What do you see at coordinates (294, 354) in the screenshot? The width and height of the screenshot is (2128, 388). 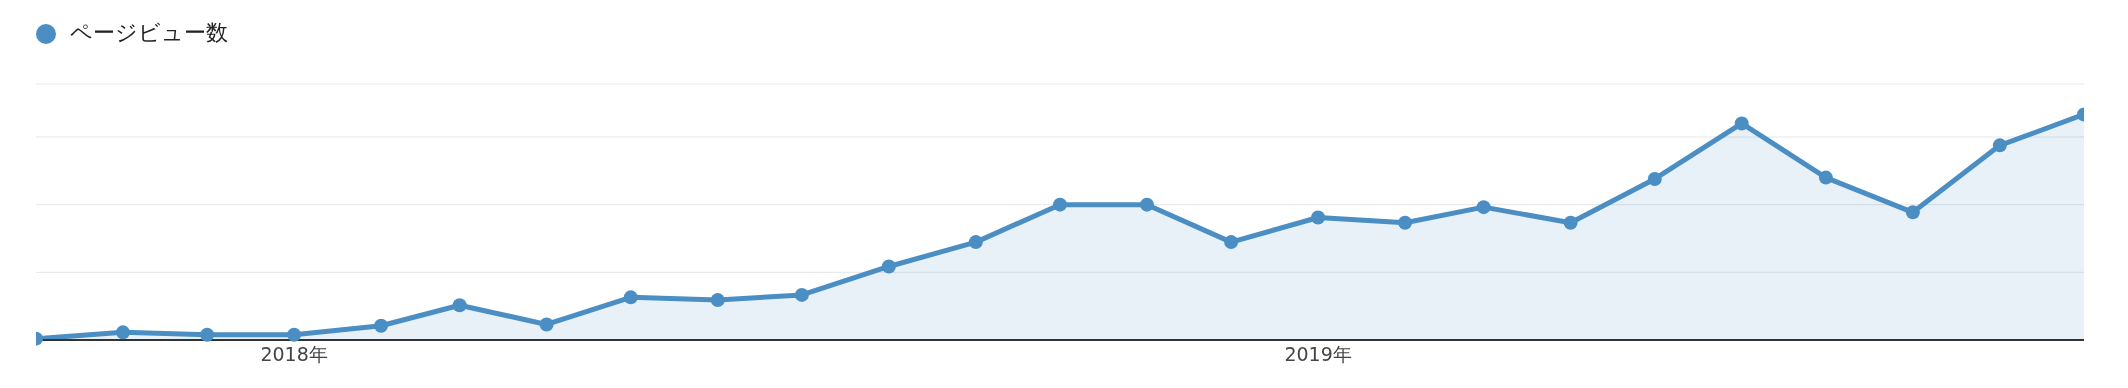 I see `x-tick-label: 2018年` at bounding box center [294, 354].